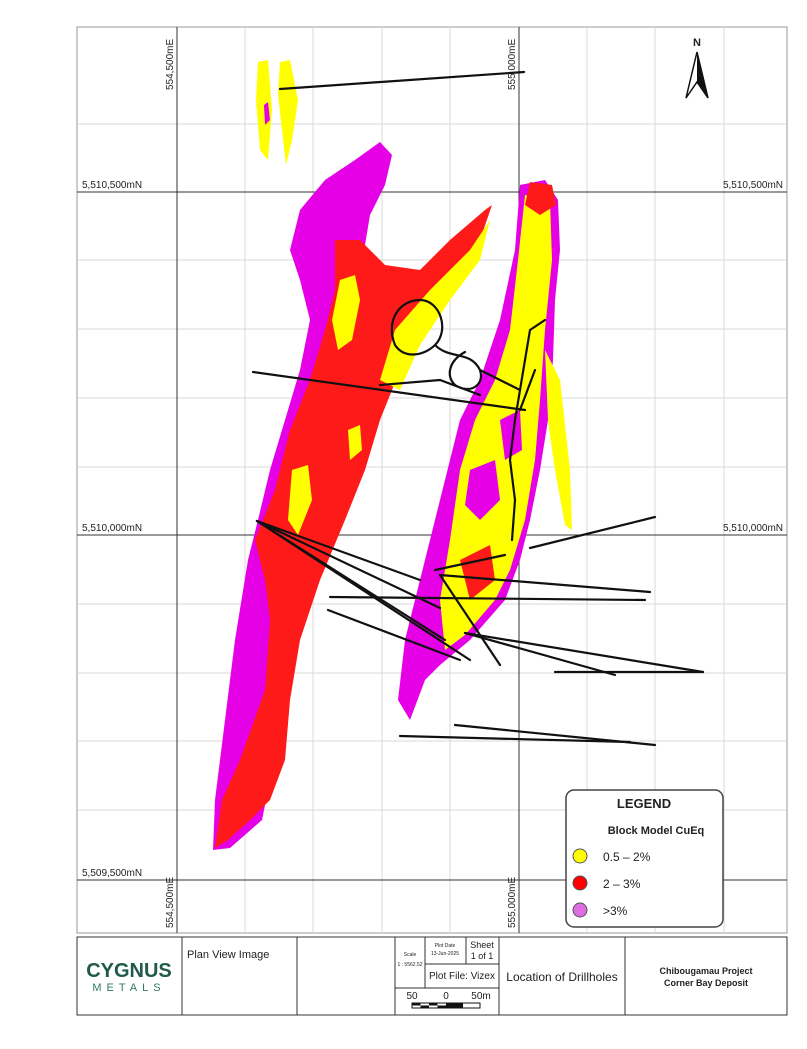 The width and height of the screenshot is (807, 1049). Describe the element at coordinates (644, 803) in the screenshot. I see `legend-title: LEGEND` at that location.